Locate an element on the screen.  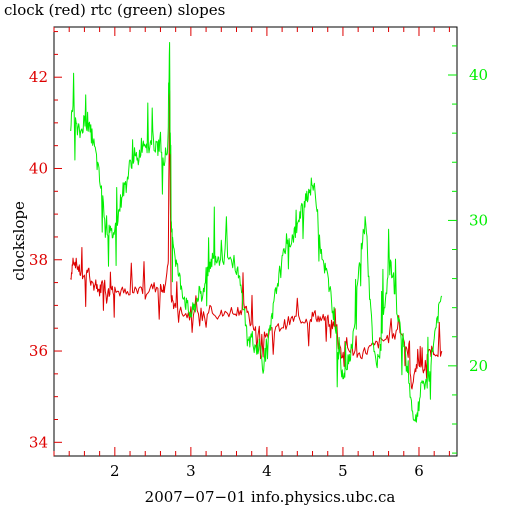
y-tick-label: 38 is located at coordinates (38, 260).